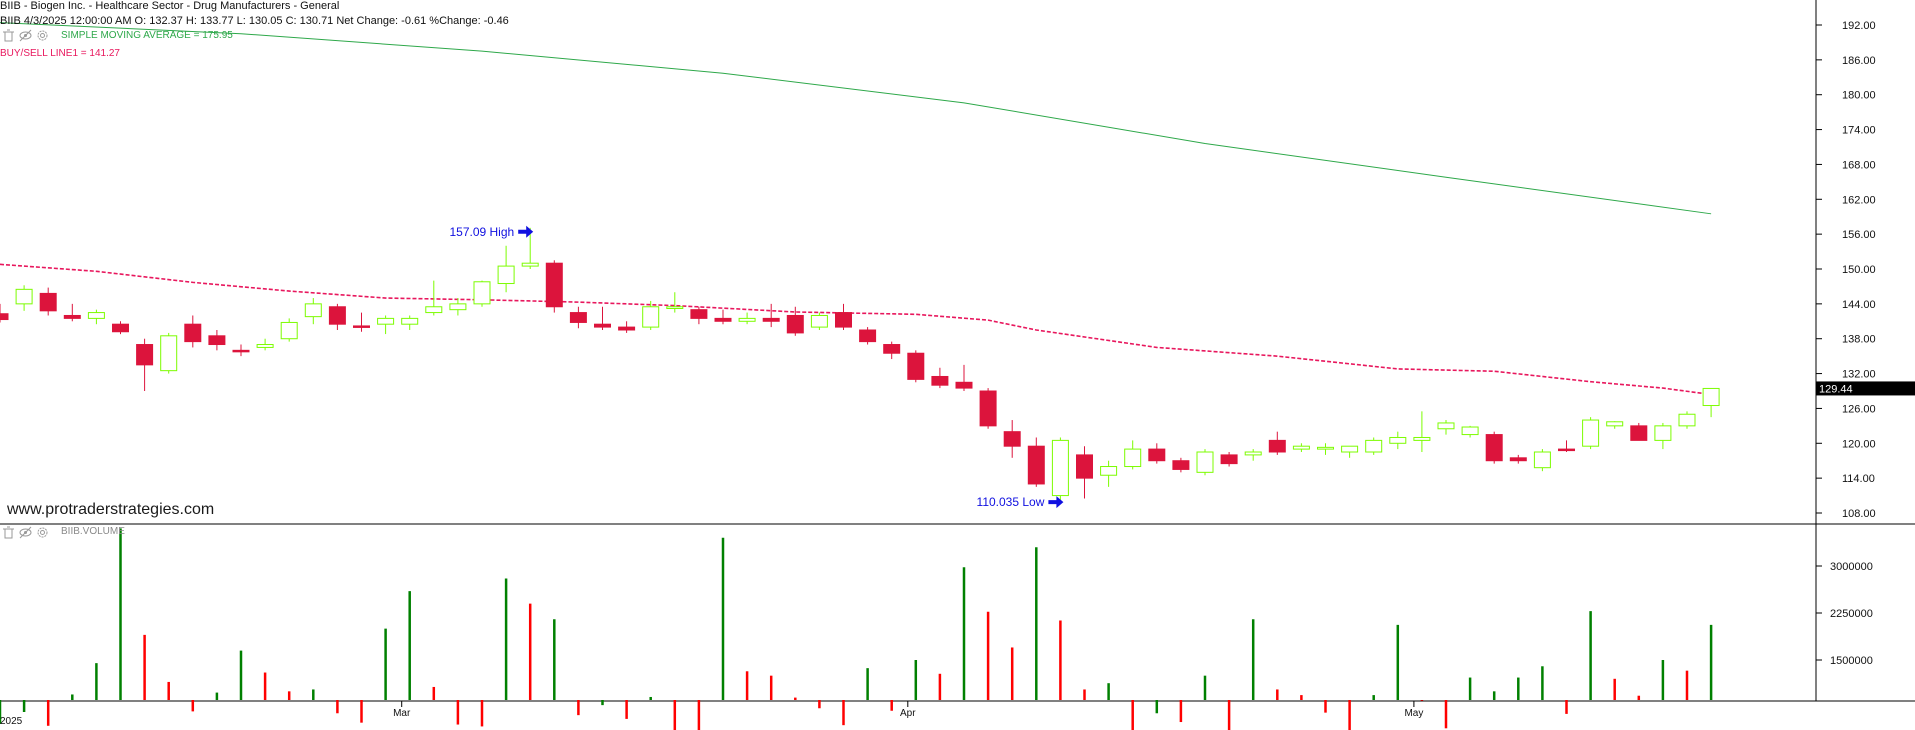 The image size is (1915, 730). What do you see at coordinates (1858, 479) in the screenshot?
I see `price-tick-label: 114.00` at bounding box center [1858, 479].